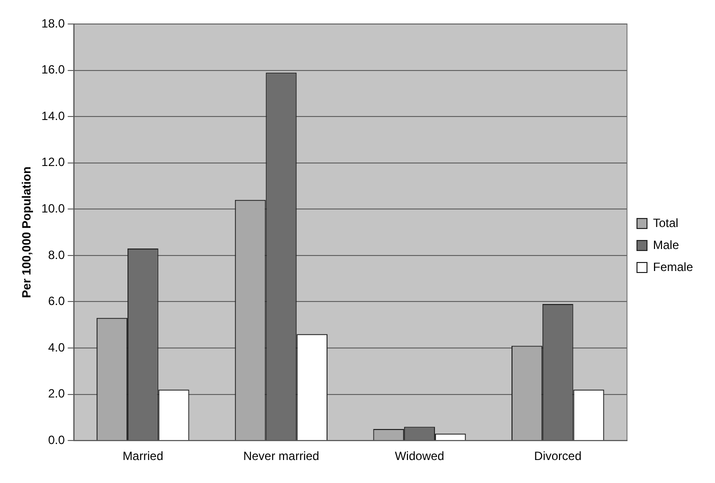  What do you see at coordinates (57, 301) in the screenshot?
I see `y-tick-label: 6.0` at bounding box center [57, 301].